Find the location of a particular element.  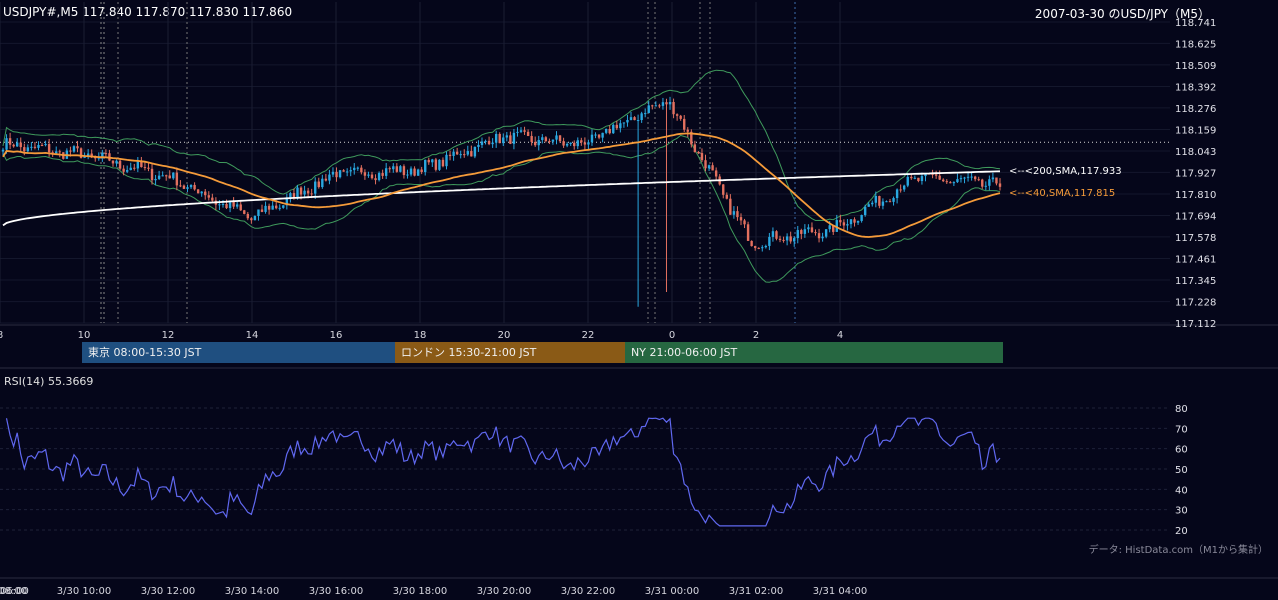

rsi-time-tick-label: 3/30 12:00 is located at coordinates (168, 591).